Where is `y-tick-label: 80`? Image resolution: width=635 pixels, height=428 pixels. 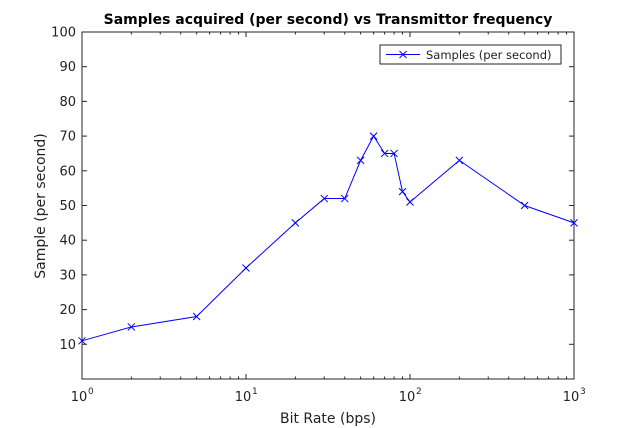
y-tick-label: 80 is located at coordinates (67, 102).